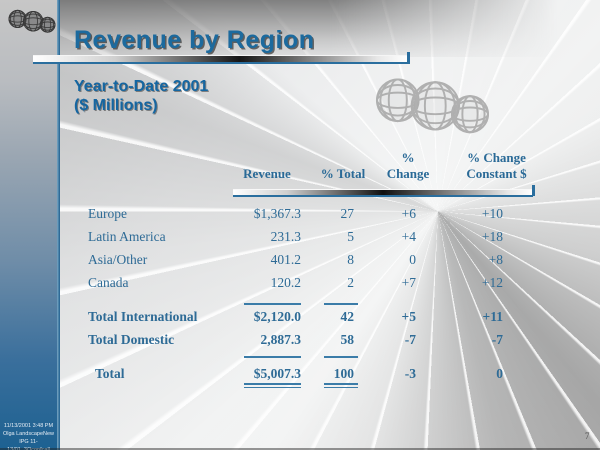 The width and height of the screenshot is (600, 450). I want to click on column-header-pct-change: % Change, so click(408, 166).